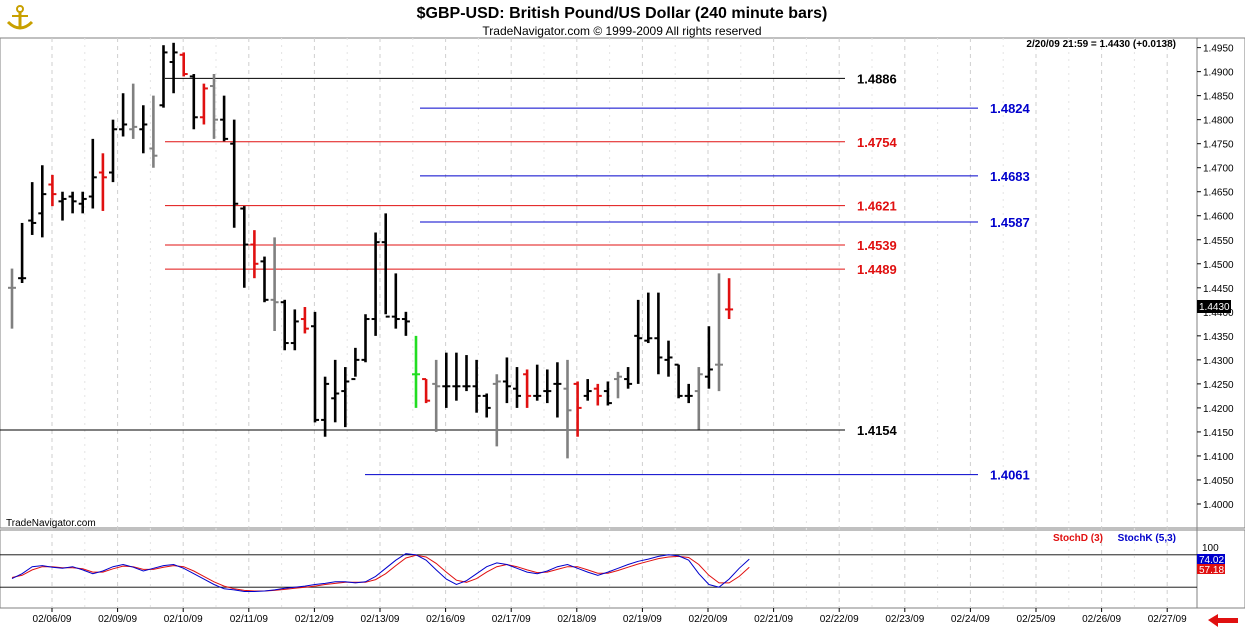  I want to click on x-tick-label: 02/18/09, so click(576, 619).